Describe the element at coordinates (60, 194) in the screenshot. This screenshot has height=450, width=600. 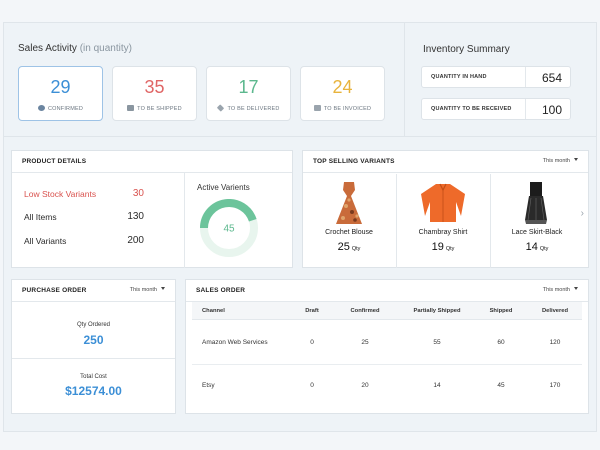
I see `low-stock-variants-label: Low Stock Variants` at that location.